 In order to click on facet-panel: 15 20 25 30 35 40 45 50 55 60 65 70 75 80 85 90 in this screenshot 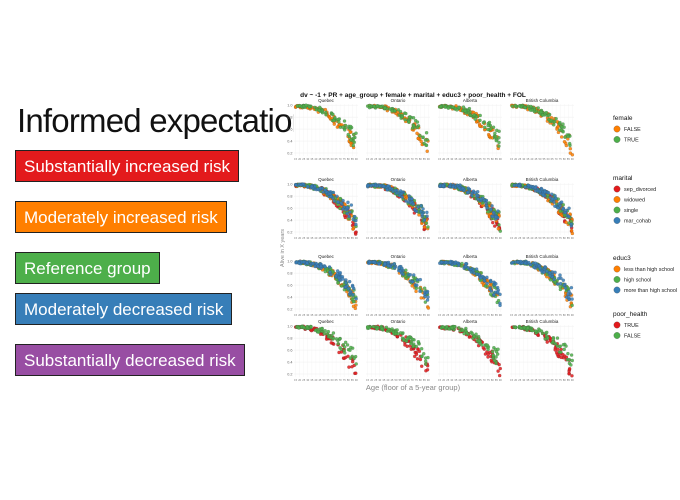, I will do `click(470, 288)`.